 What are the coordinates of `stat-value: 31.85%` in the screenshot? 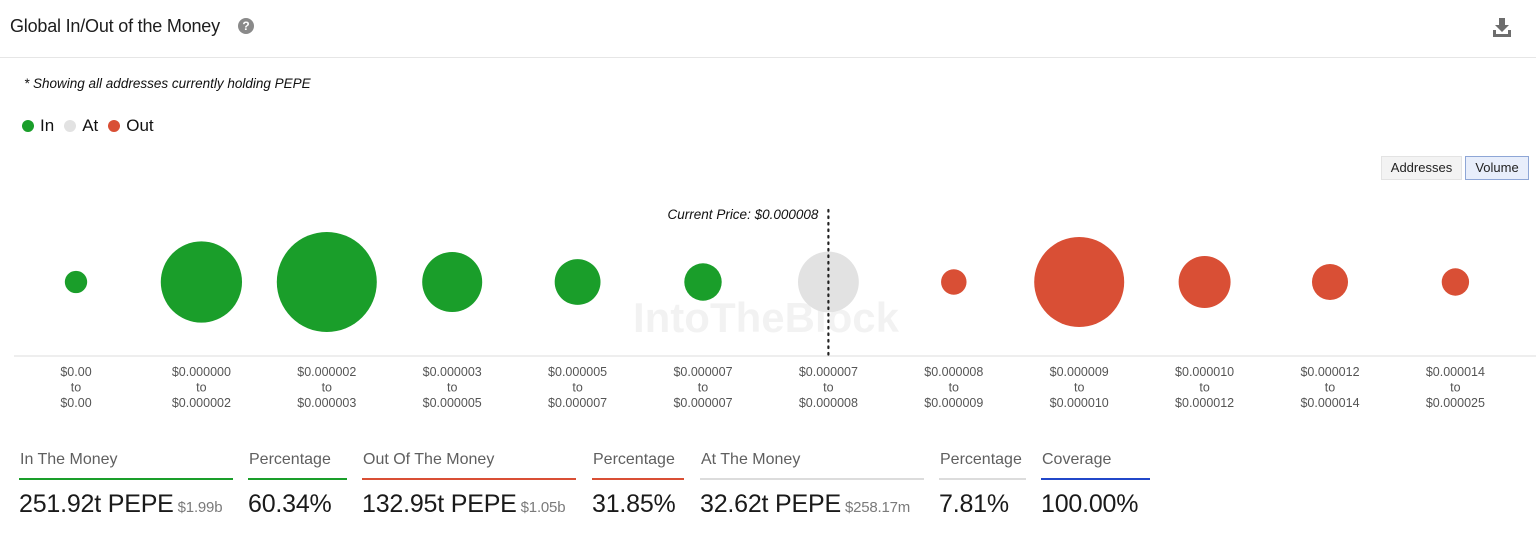 It's located at (634, 504).